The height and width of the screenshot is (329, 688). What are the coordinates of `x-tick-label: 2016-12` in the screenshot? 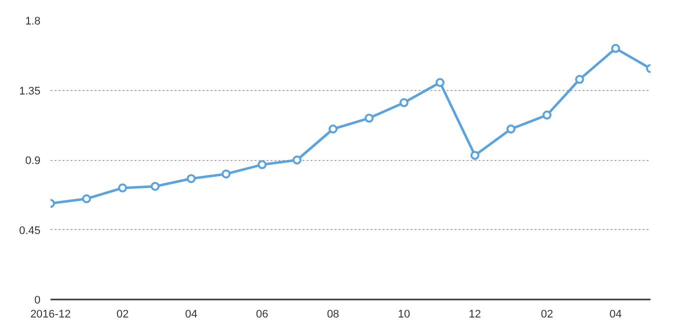 It's located at (50, 314).